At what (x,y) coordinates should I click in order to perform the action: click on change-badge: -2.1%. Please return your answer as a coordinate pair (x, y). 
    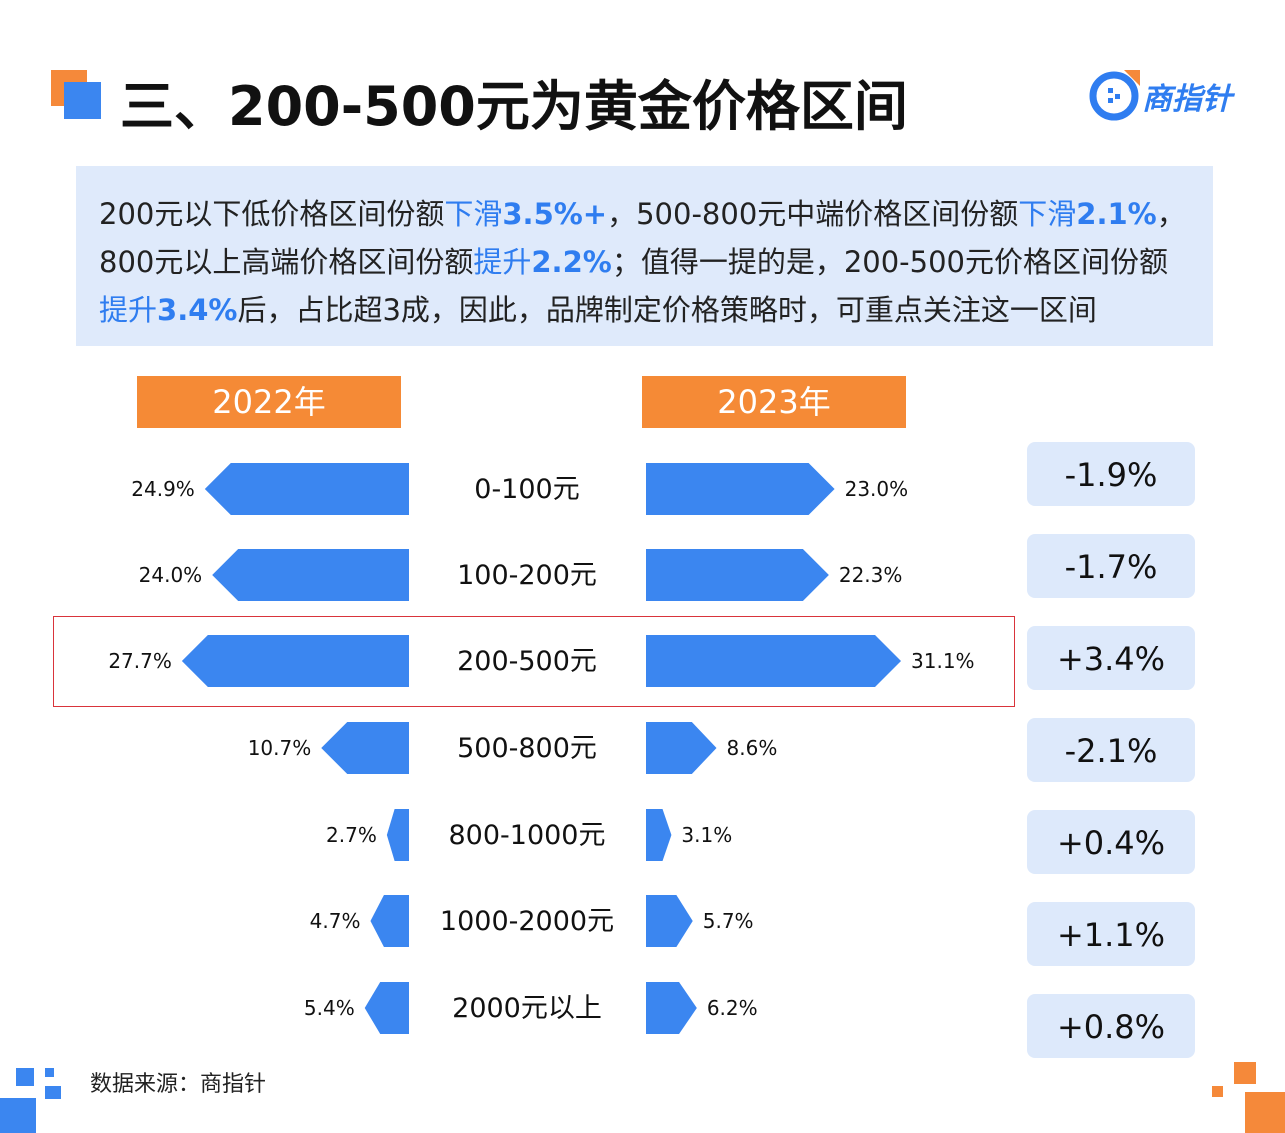
    Looking at the image, I should click on (1111, 750).